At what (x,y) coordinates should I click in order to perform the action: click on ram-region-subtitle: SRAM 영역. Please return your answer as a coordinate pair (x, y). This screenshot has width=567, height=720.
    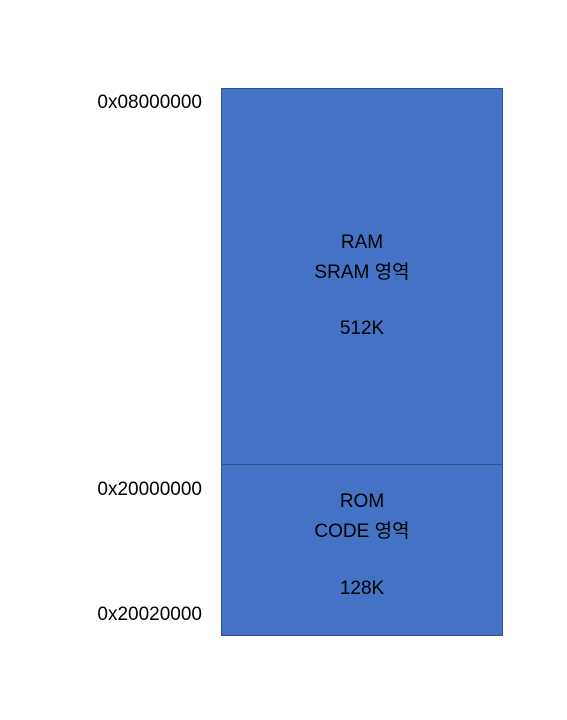
    Looking at the image, I should click on (362, 272).